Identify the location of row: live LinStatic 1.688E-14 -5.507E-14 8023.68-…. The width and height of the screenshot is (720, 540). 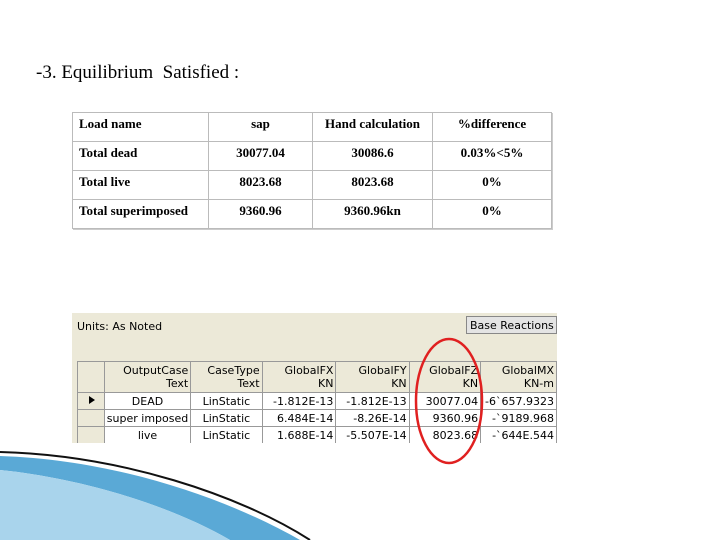
(317, 434).